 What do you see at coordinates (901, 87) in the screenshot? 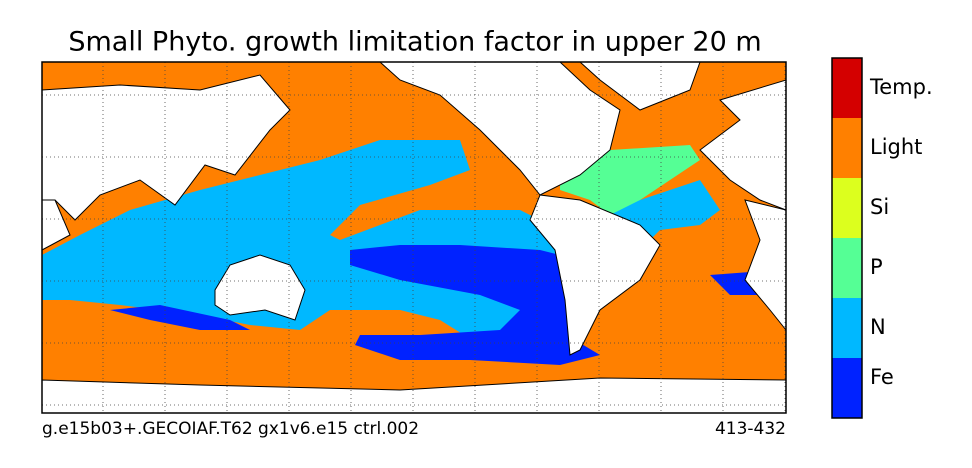
I see `colorbar-label: Temp.` at bounding box center [901, 87].